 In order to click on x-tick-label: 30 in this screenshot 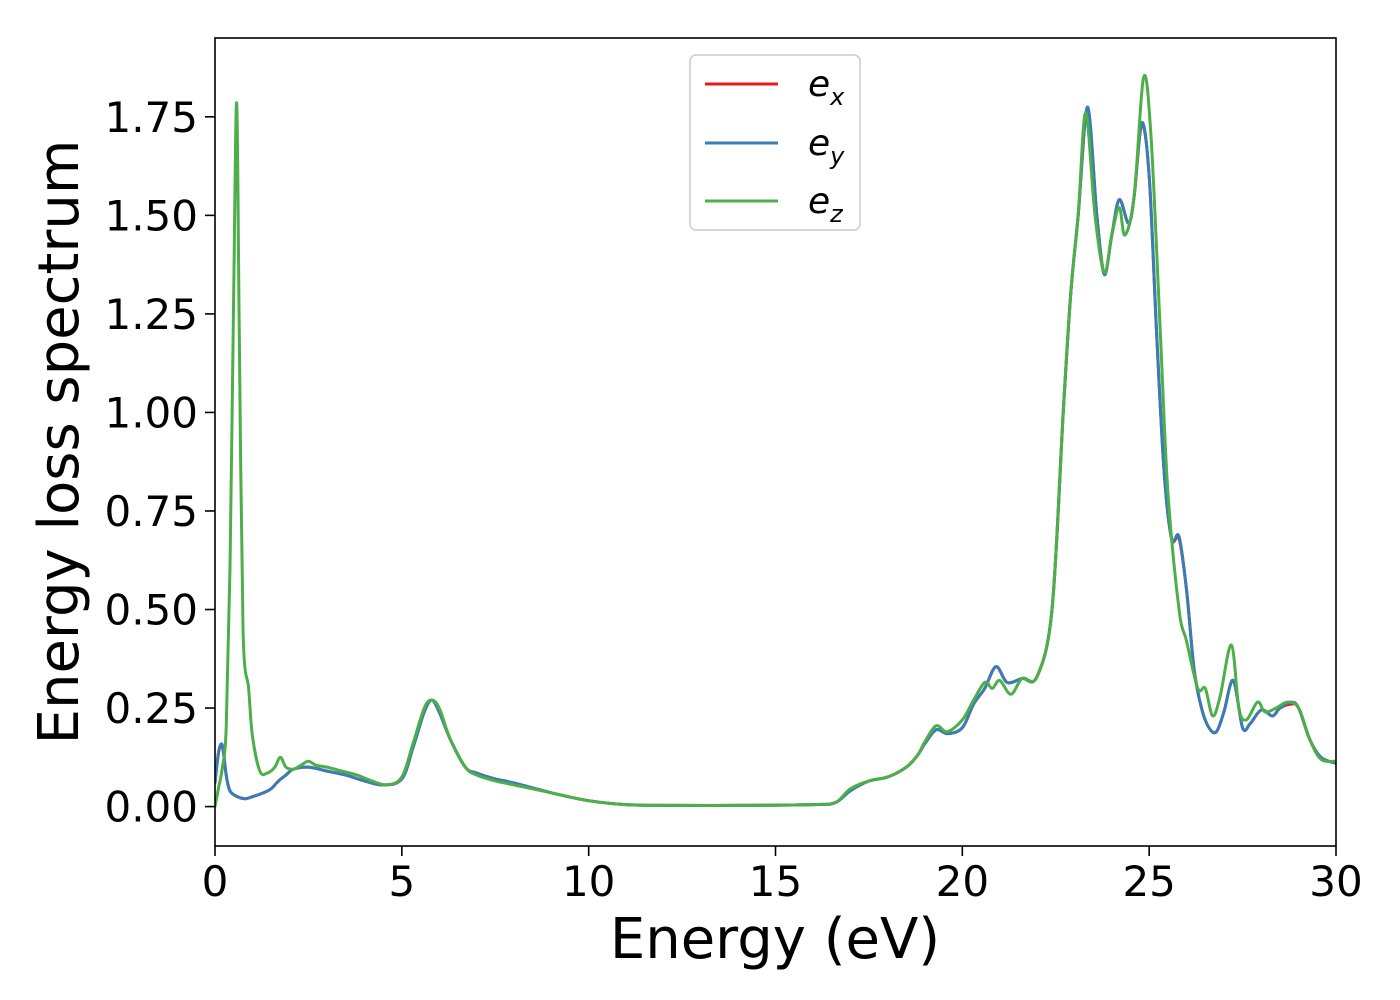, I will do `click(1335, 881)`.